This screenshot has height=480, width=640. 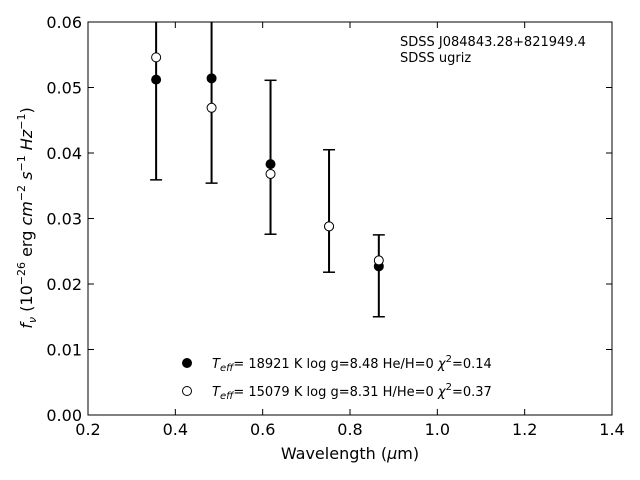 What do you see at coordinates (611, 429) in the screenshot?
I see `x-tick-label: 1.4` at bounding box center [611, 429].